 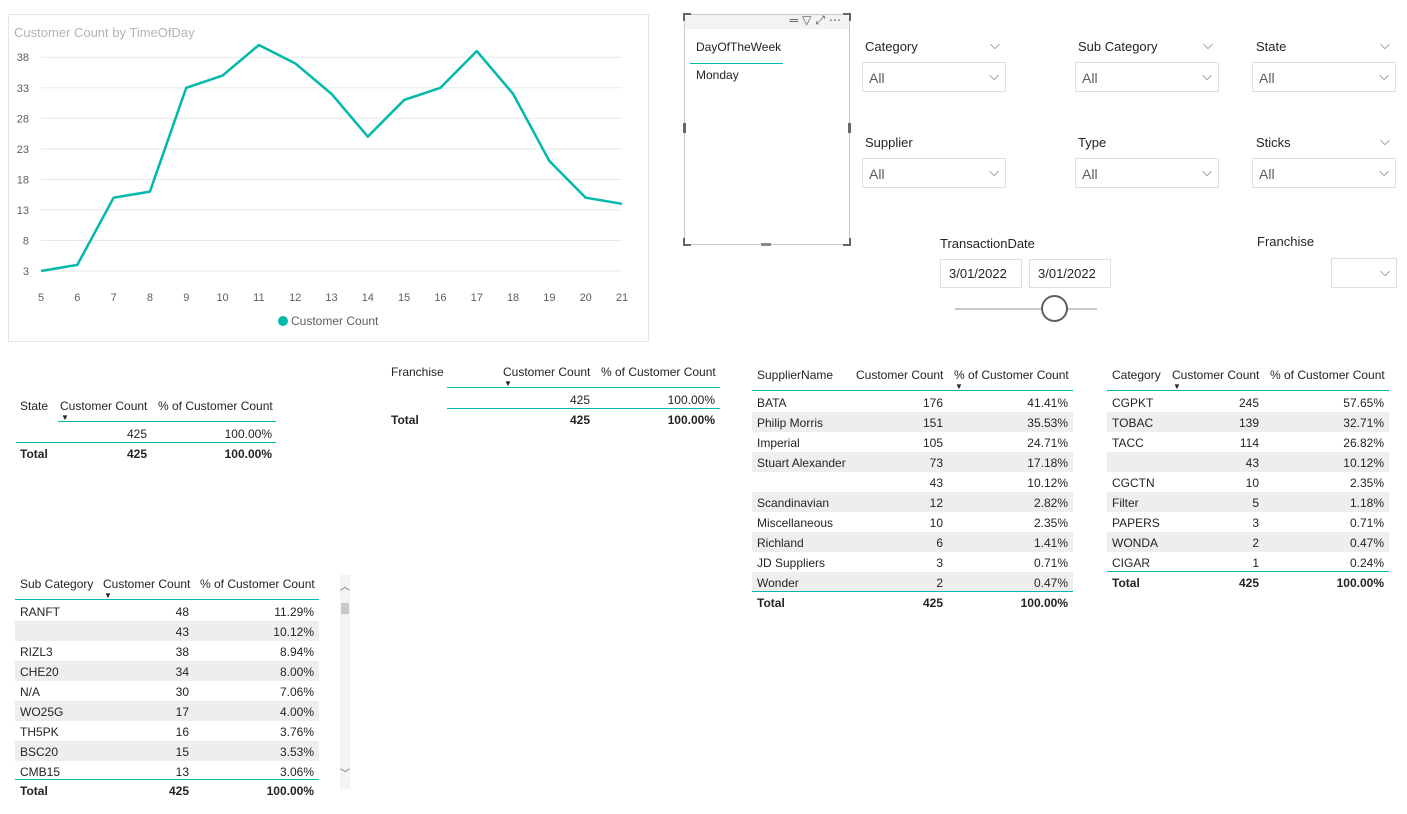 What do you see at coordinates (766, 244) in the screenshot?
I see `resize-handle-bottom` at bounding box center [766, 244].